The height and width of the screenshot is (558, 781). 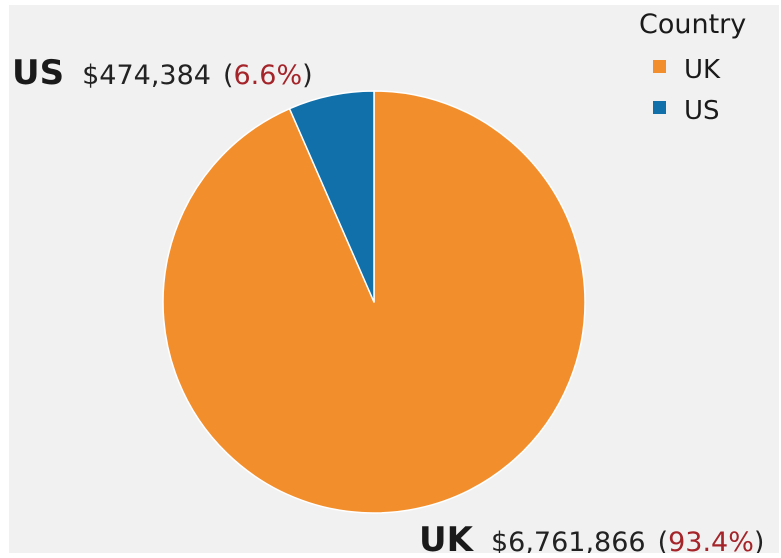 I want to click on data-label-us-open-paren: (, so click(x=228, y=75).